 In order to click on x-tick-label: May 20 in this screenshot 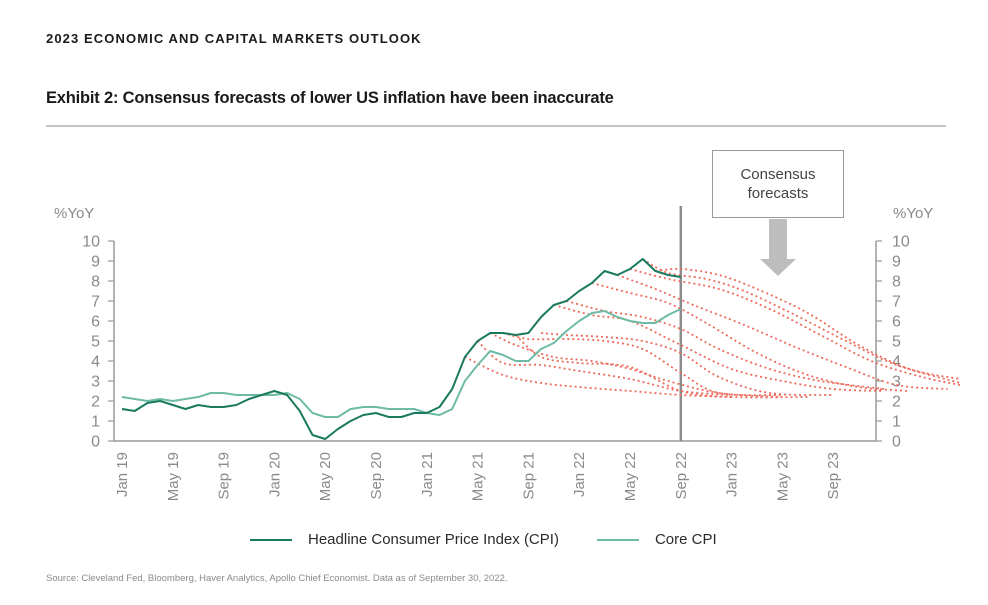, I will do `click(325, 476)`.